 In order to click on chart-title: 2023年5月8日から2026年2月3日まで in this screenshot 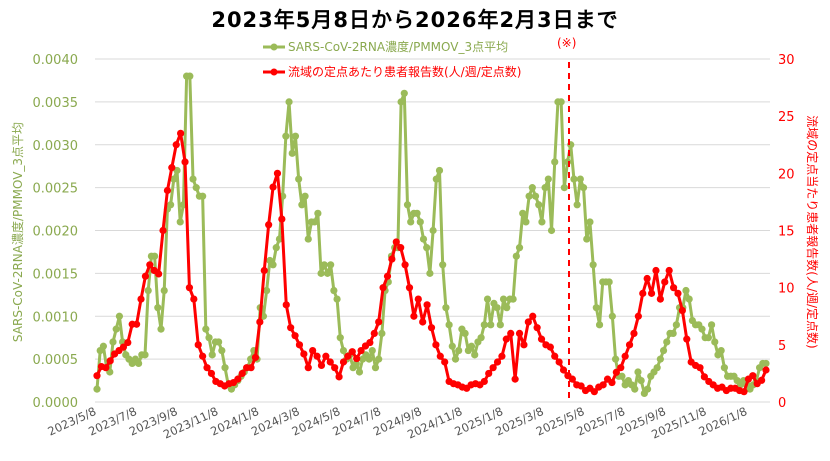, I will do `click(415, 20)`.